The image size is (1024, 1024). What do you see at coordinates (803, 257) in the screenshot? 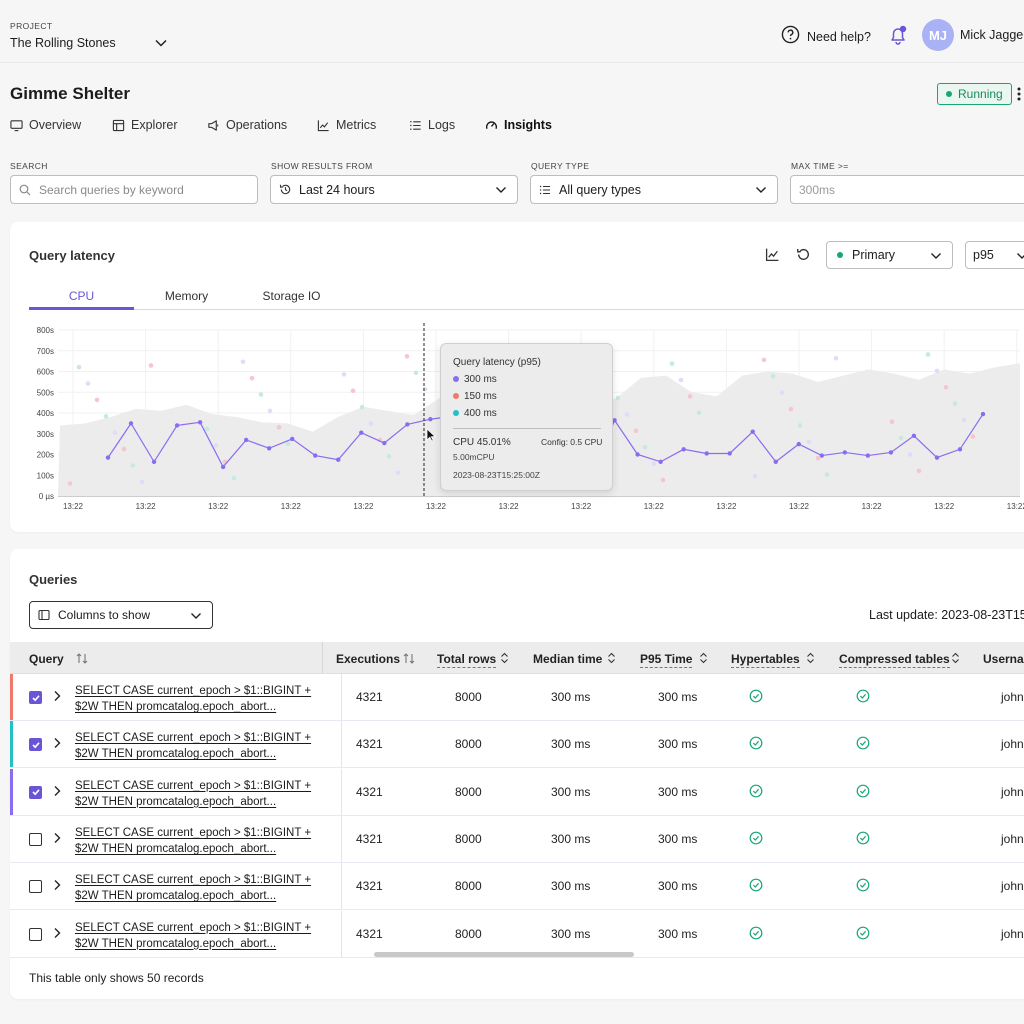
I see `reset-icon` at bounding box center [803, 257].